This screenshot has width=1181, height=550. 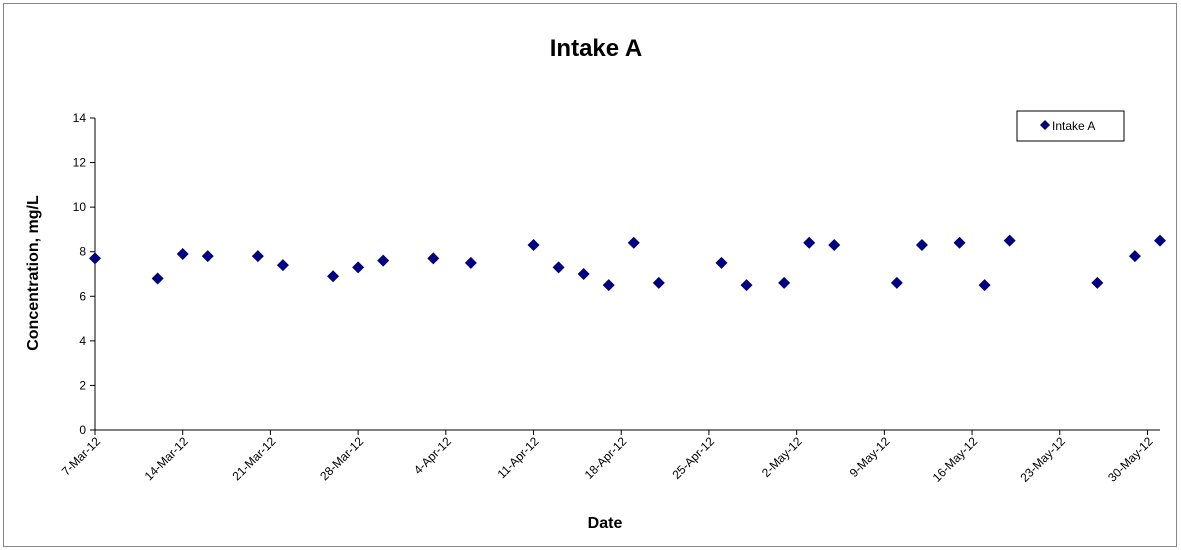 I want to click on x-tick-label: 23-May-12, so click(x=1042, y=459).